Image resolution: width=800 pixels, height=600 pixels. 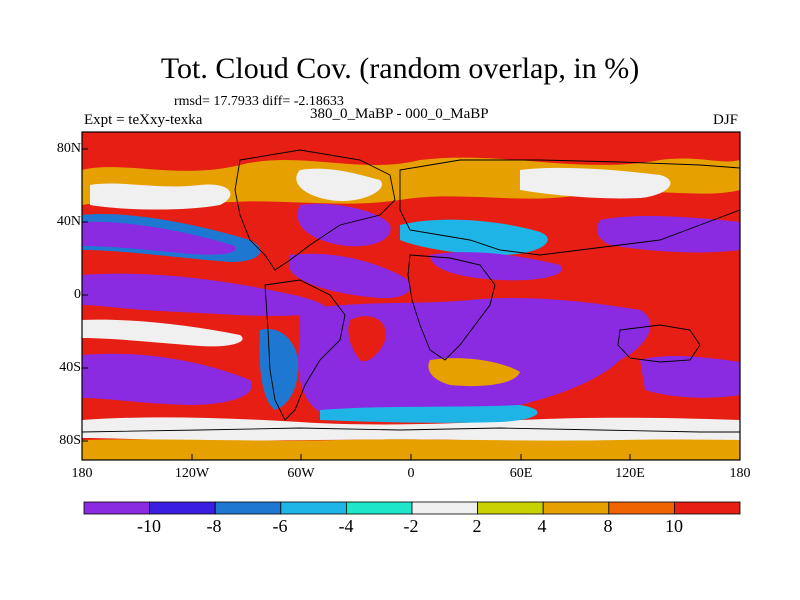 What do you see at coordinates (411, 430) in the screenshot?
I see `outline-antarctica` at bounding box center [411, 430].